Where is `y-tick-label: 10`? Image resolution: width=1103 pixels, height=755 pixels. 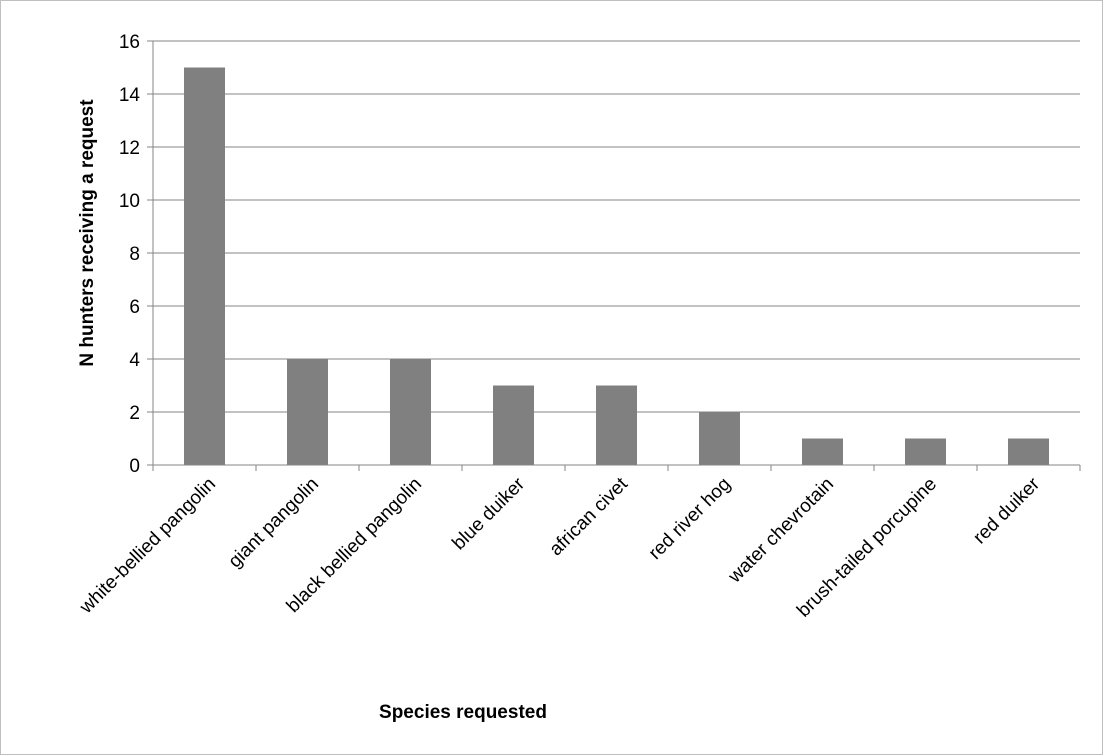 y-tick-label: 10 is located at coordinates (129, 201).